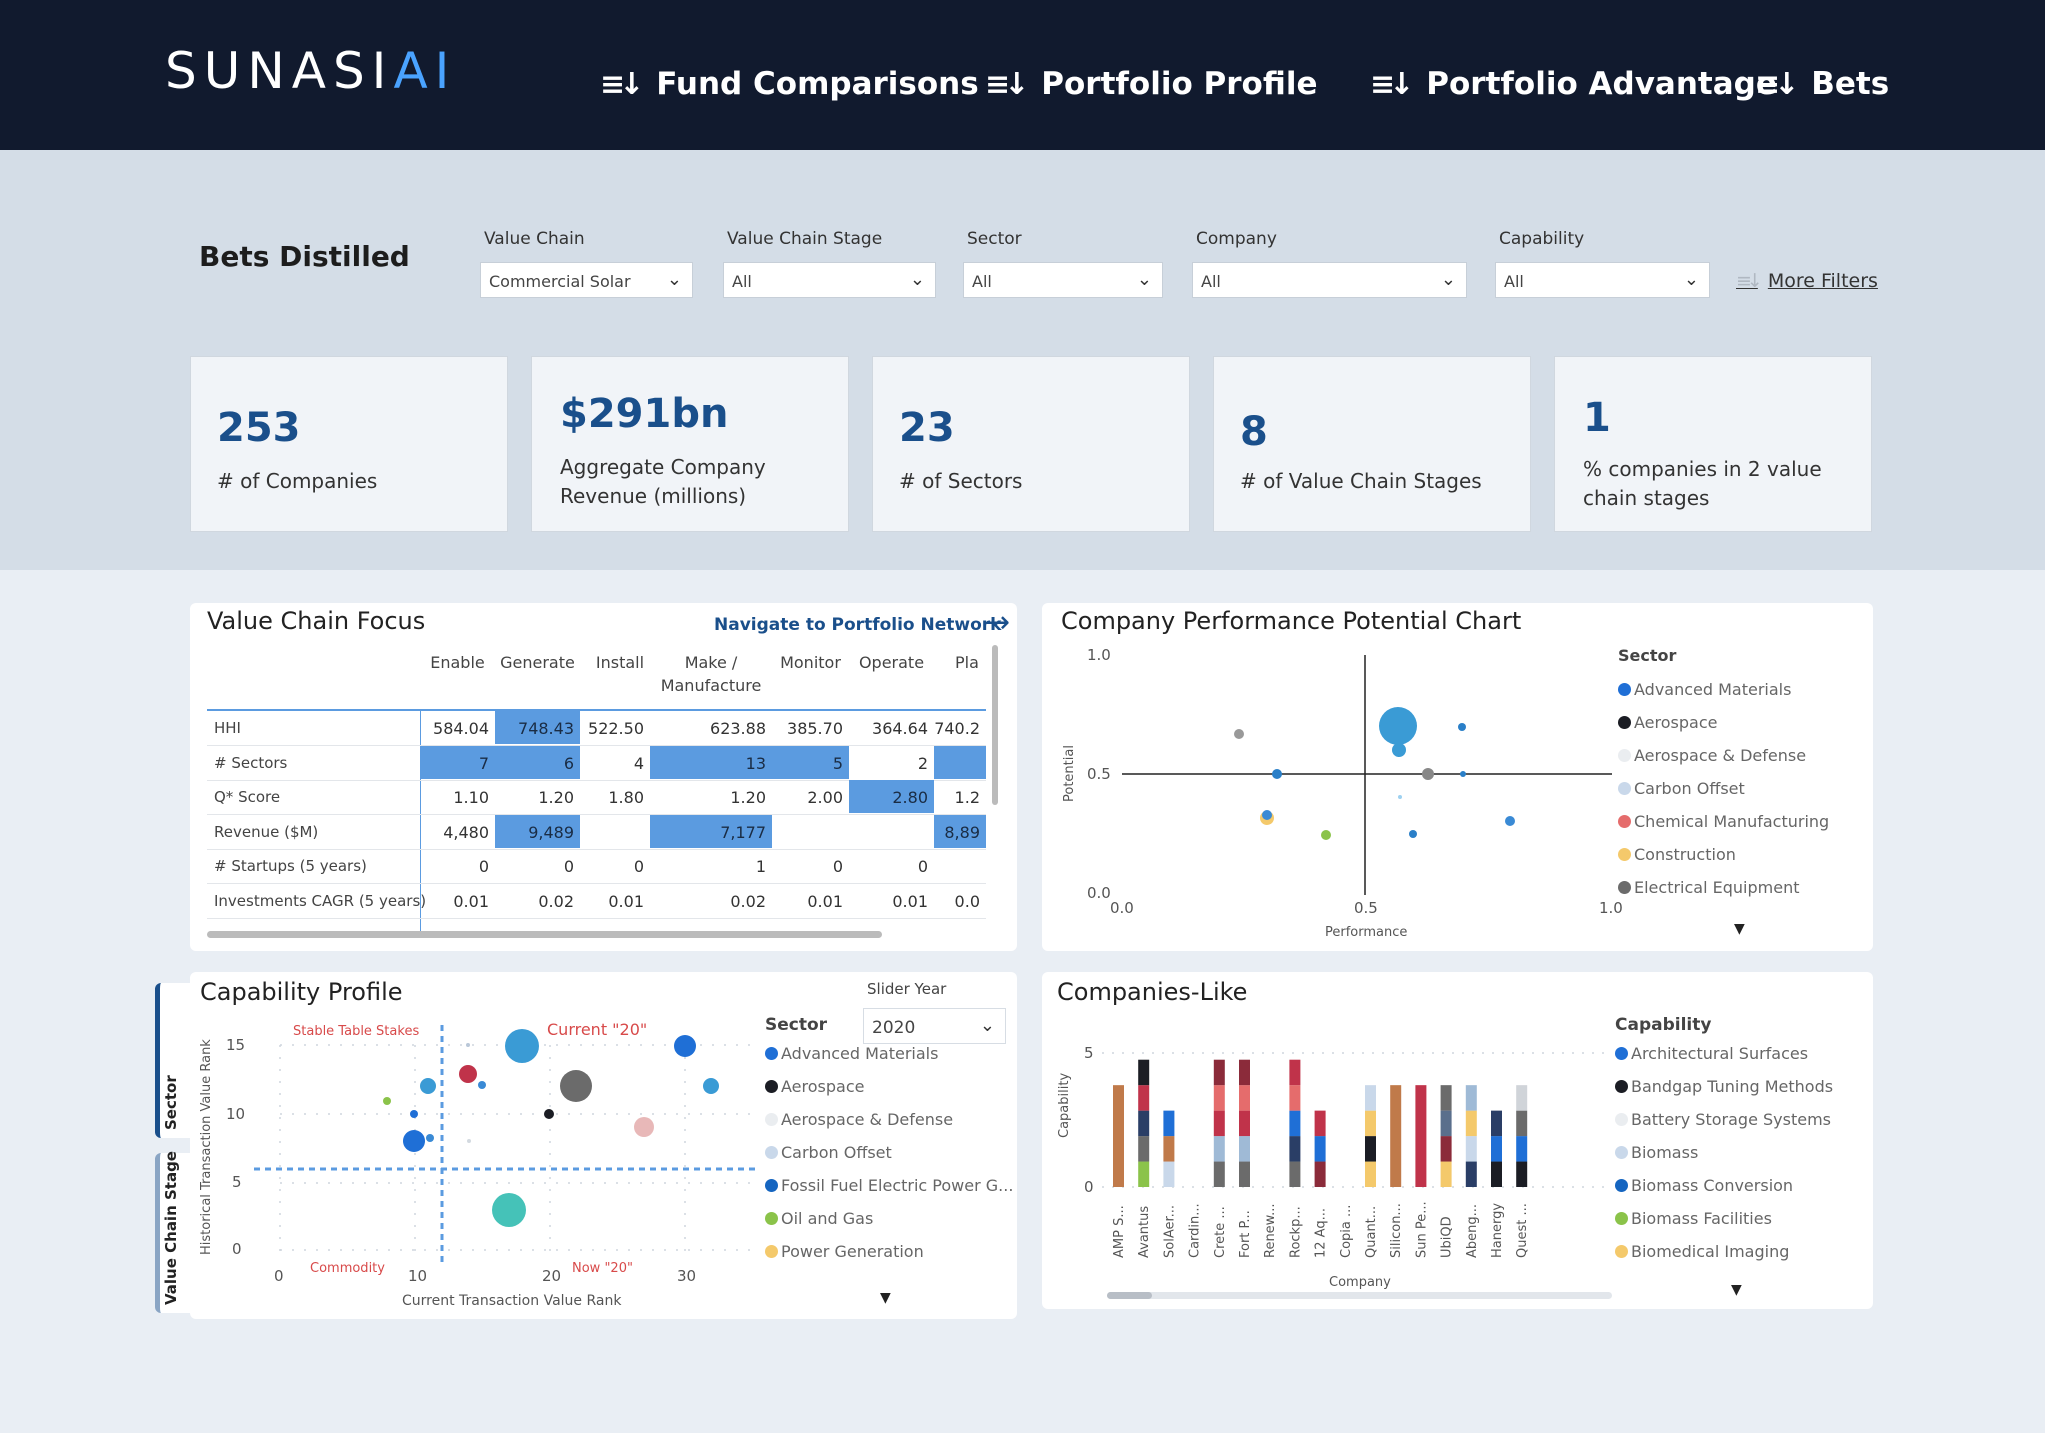 This screenshot has height=1433, width=2045. What do you see at coordinates (711, 831) in the screenshot?
I see `table-cell: 7,177` at bounding box center [711, 831].